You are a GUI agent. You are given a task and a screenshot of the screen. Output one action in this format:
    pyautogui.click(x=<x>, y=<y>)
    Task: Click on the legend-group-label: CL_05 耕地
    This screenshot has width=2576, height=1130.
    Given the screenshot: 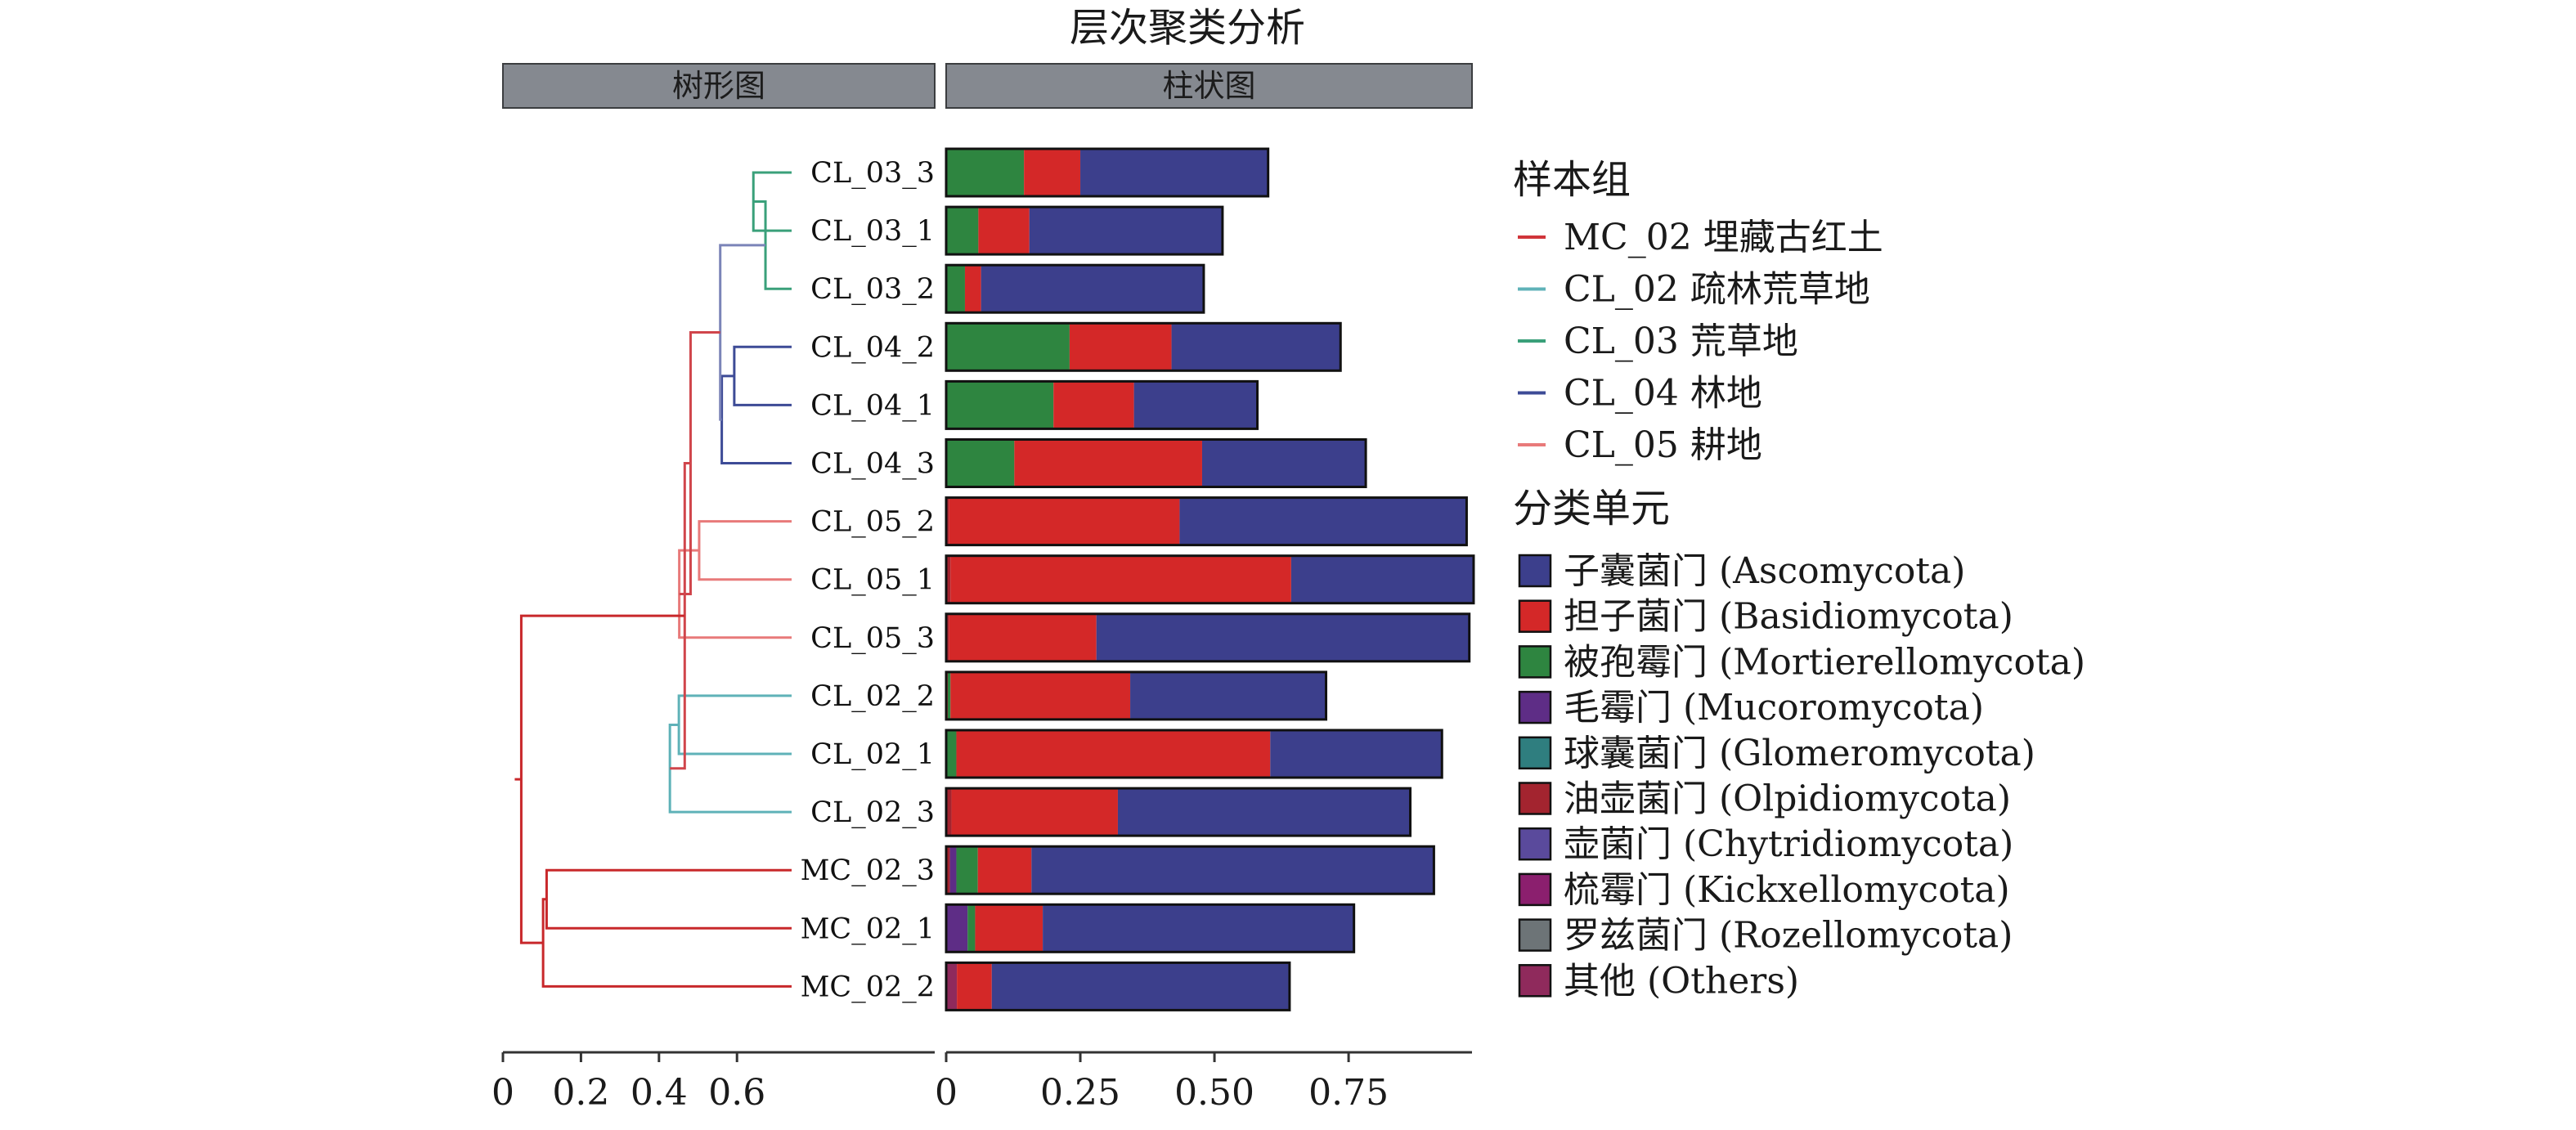 What is the action you would take?
    pyautogui.click(x=1663, y=445)
    